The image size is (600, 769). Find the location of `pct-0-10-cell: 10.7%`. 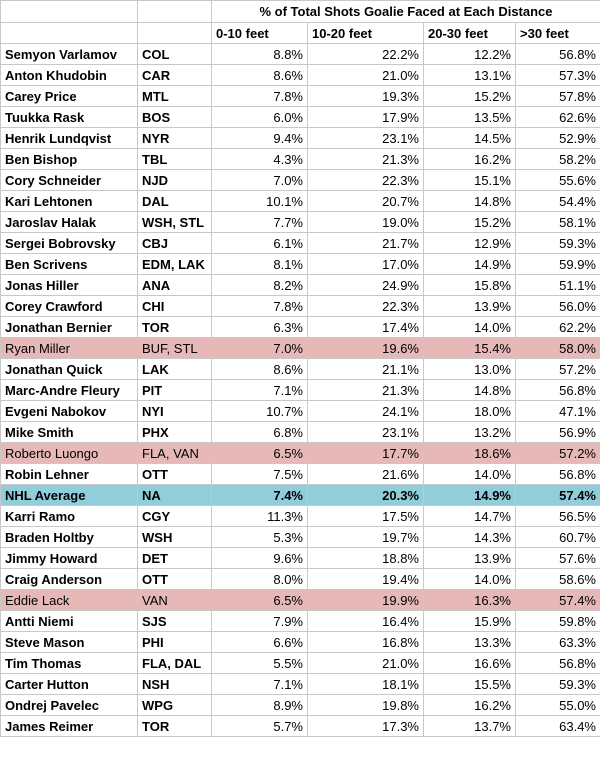

pct-0-10-cell: 10.7% is located at coordinates (259, 411).